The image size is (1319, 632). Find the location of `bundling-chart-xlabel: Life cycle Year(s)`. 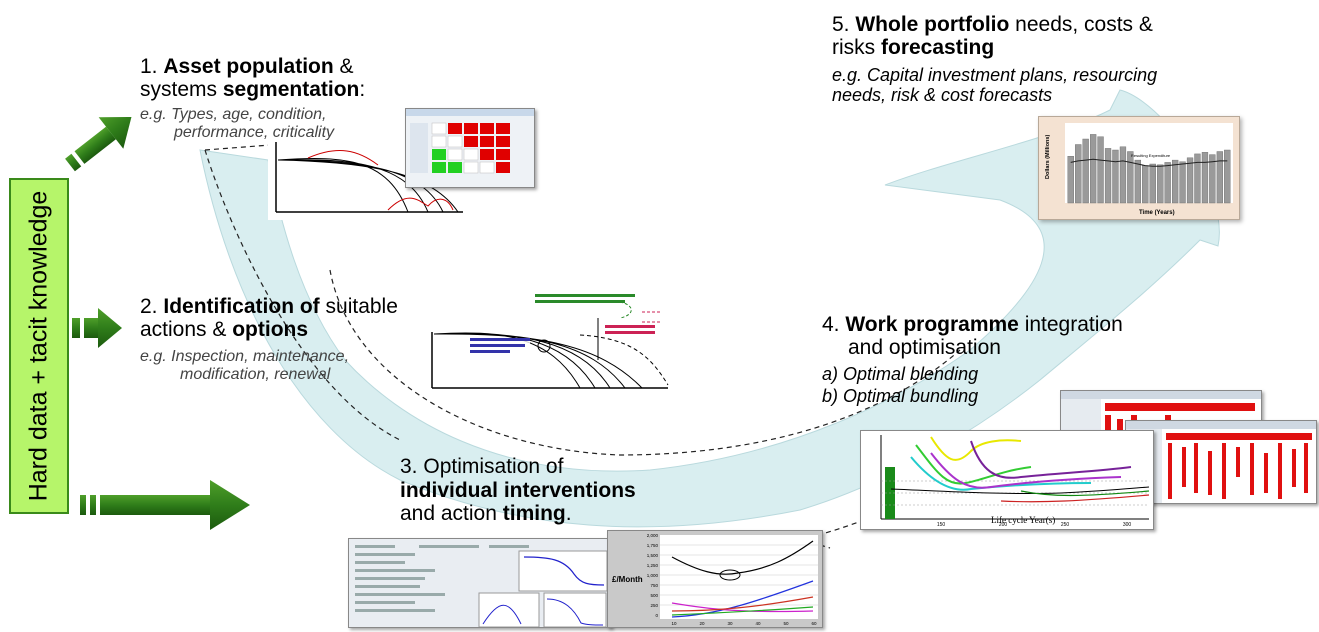

bundling-chart-xlabel: Life cycle Year(s) is located at coordinates (1023, 520).